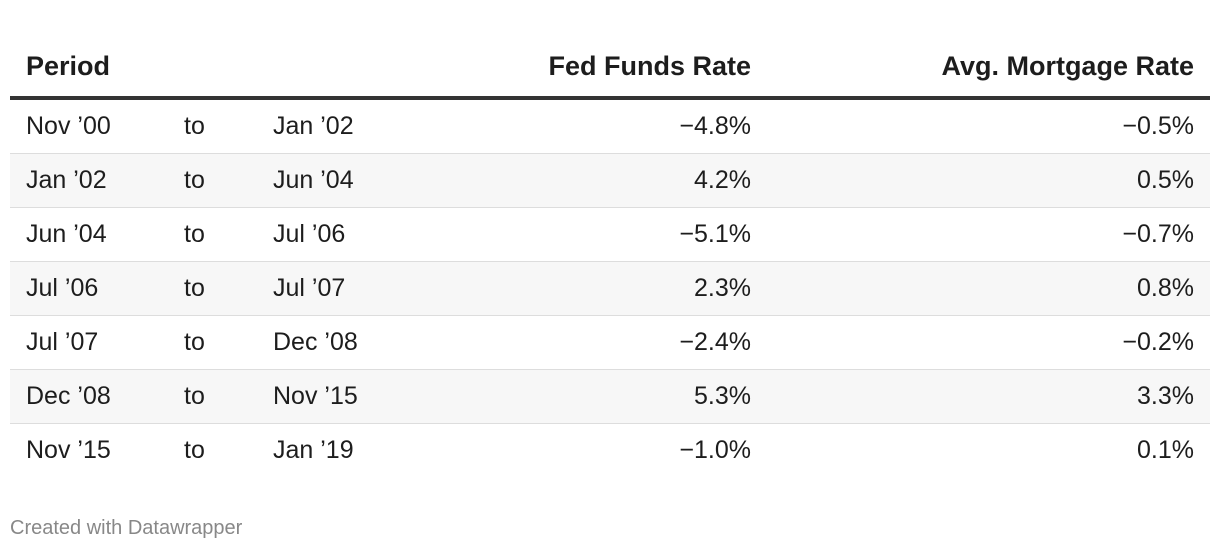 The width and height of the screenshot is (1220, 554). I want to click on period-start-cell: Jul ’07, so click(89, 342).